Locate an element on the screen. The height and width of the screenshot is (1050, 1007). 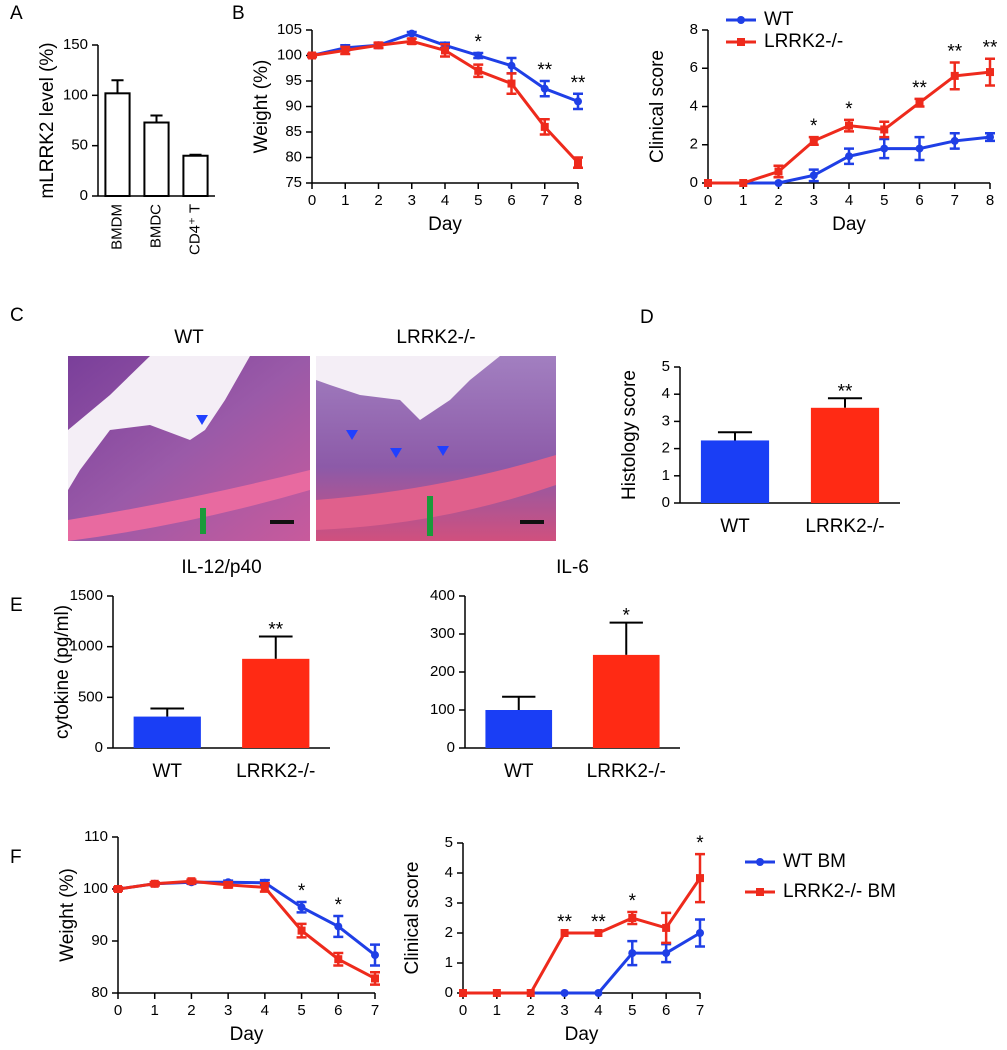
legend-label: LRRK2-/- BM is located at coordinates (839, 891).